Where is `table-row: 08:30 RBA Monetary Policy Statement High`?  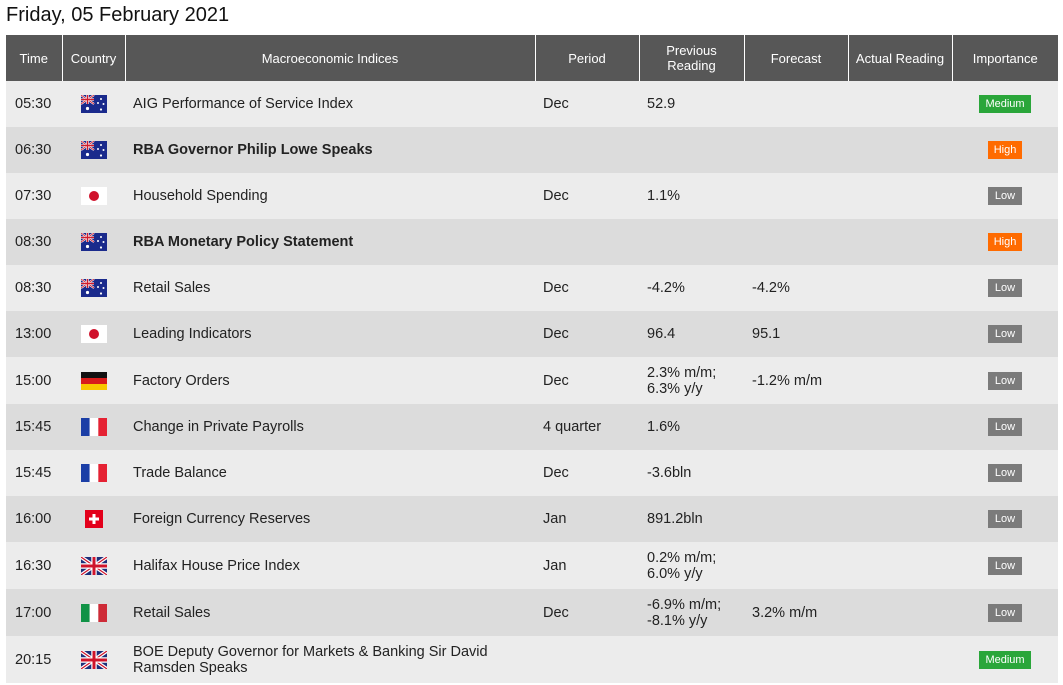 table-row: 08:30 RBA Monetary Policy Statement High is located at coordinates (532, 242).